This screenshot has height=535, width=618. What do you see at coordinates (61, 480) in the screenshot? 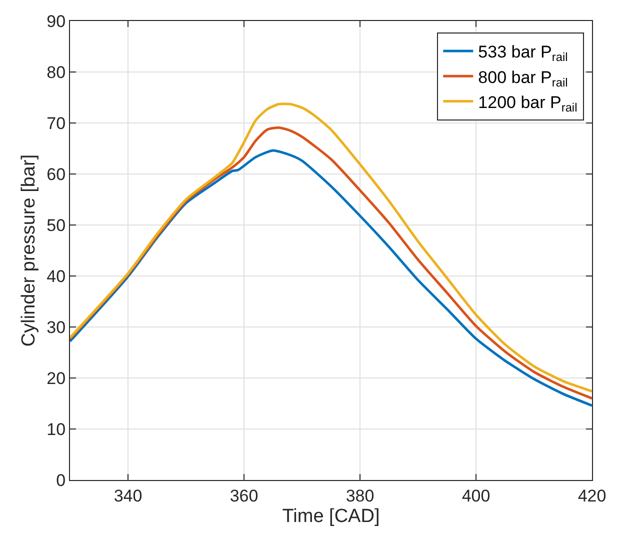
I see `y-tick-label: 0` at bounding box center [61, 480].